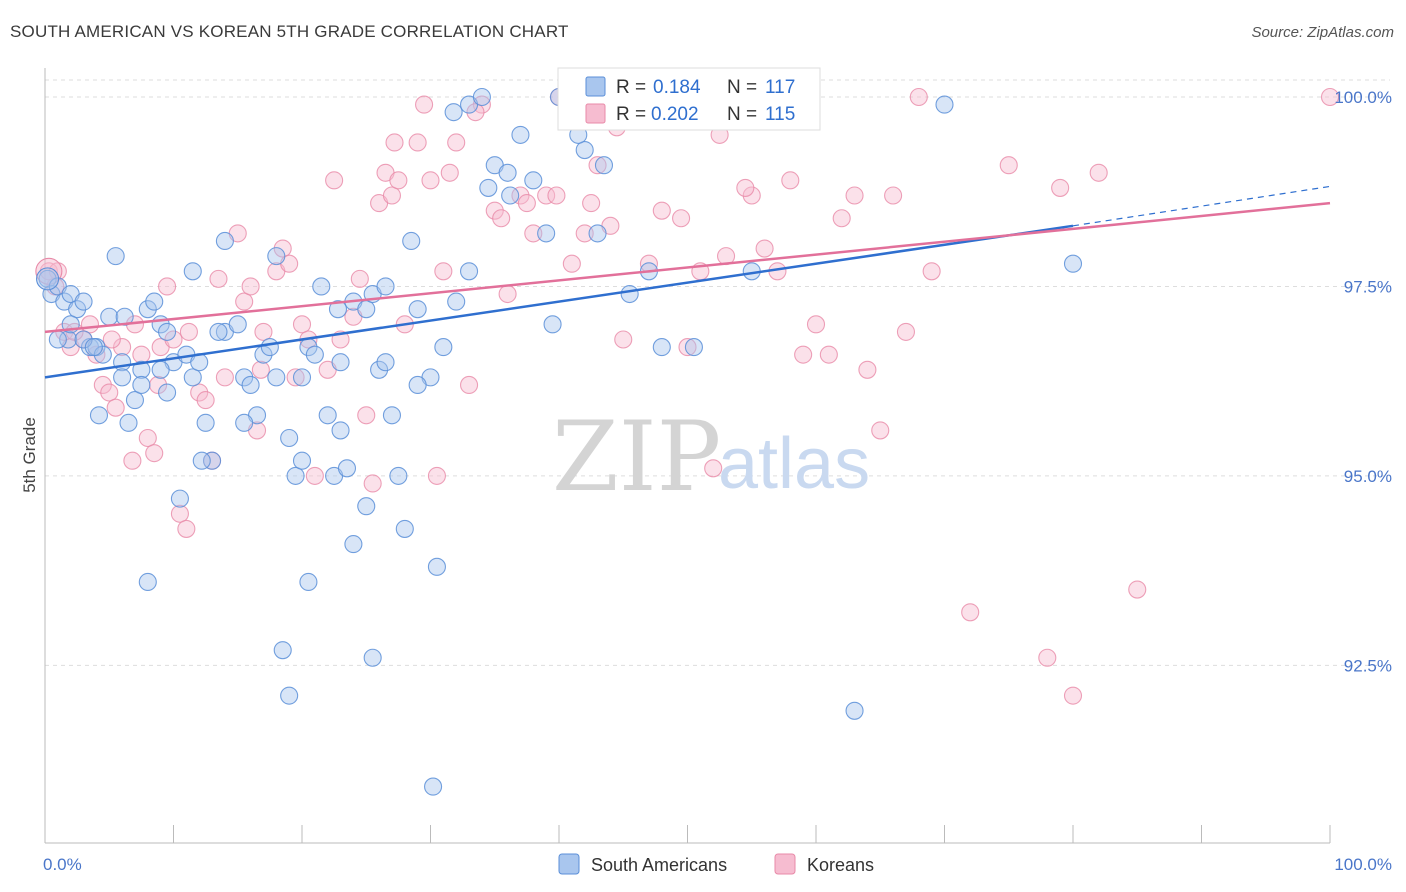  Describe the element at coordinates (716, 864) in the screenshot. I see `legend: South Americans Koreans` at that location.